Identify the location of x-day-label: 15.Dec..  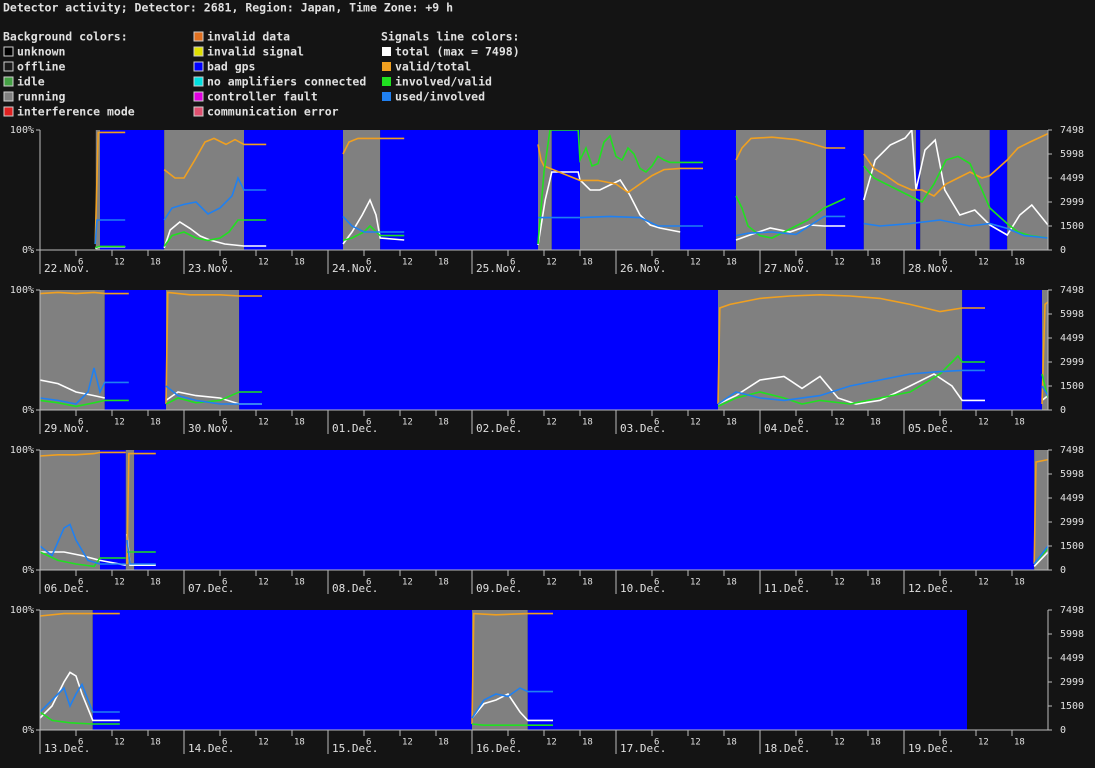
(355, 748).